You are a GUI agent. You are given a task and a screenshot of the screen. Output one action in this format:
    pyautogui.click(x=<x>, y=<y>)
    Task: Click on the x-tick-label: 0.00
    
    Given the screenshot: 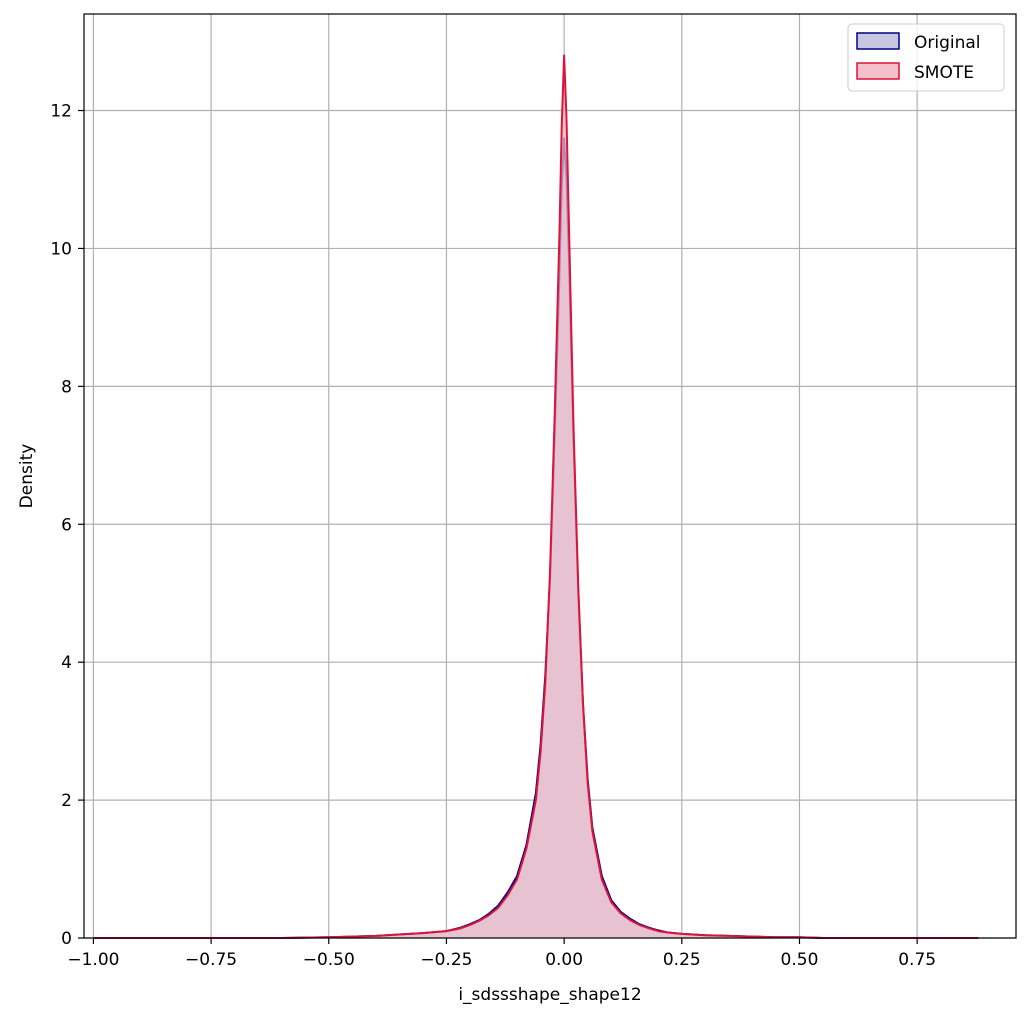 What is the action you would take?
    pyautogui.click(x=564, y=960)
    